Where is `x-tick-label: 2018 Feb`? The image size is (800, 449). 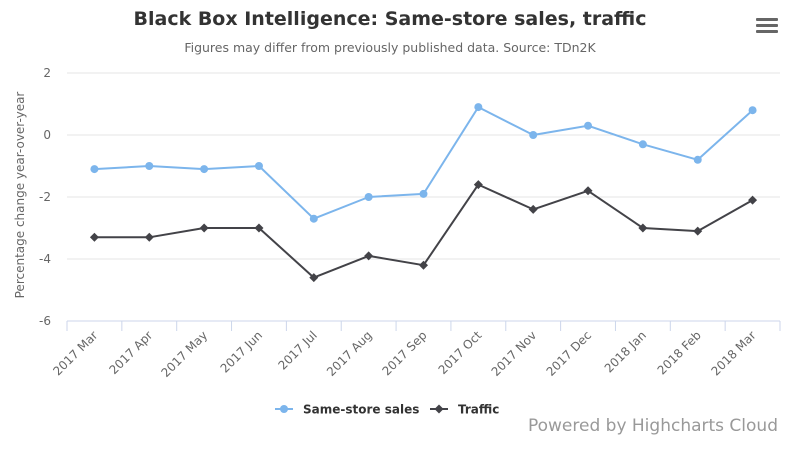
x-tick-label: 2018 Feb is located at coordinates (679, 352).